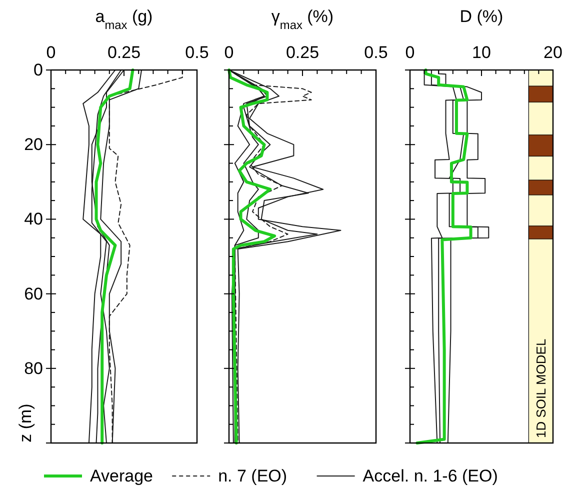 This screenshot has height=493, width=567. I want to click on y-tick-label: 60, so click(33, 294).